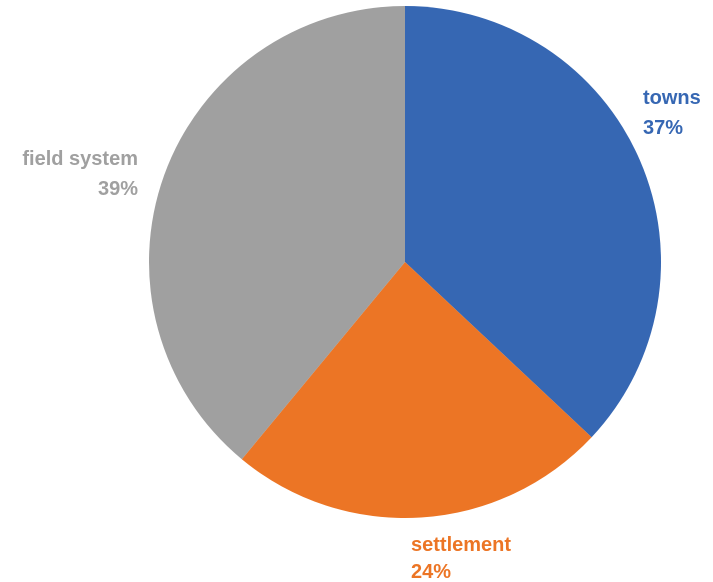 The height and width of the screenshot is (582, 713). I want to click on label-settlement: settlement 24%, so click(461, 558).